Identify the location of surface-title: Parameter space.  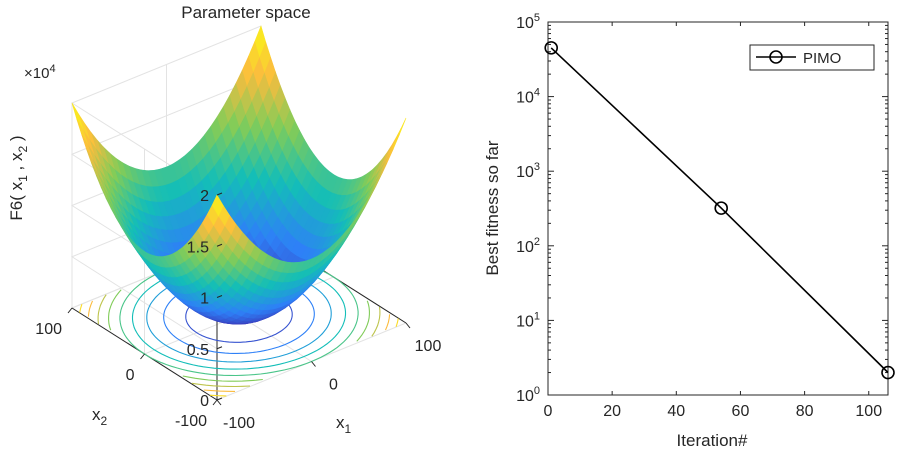
(245, 12).